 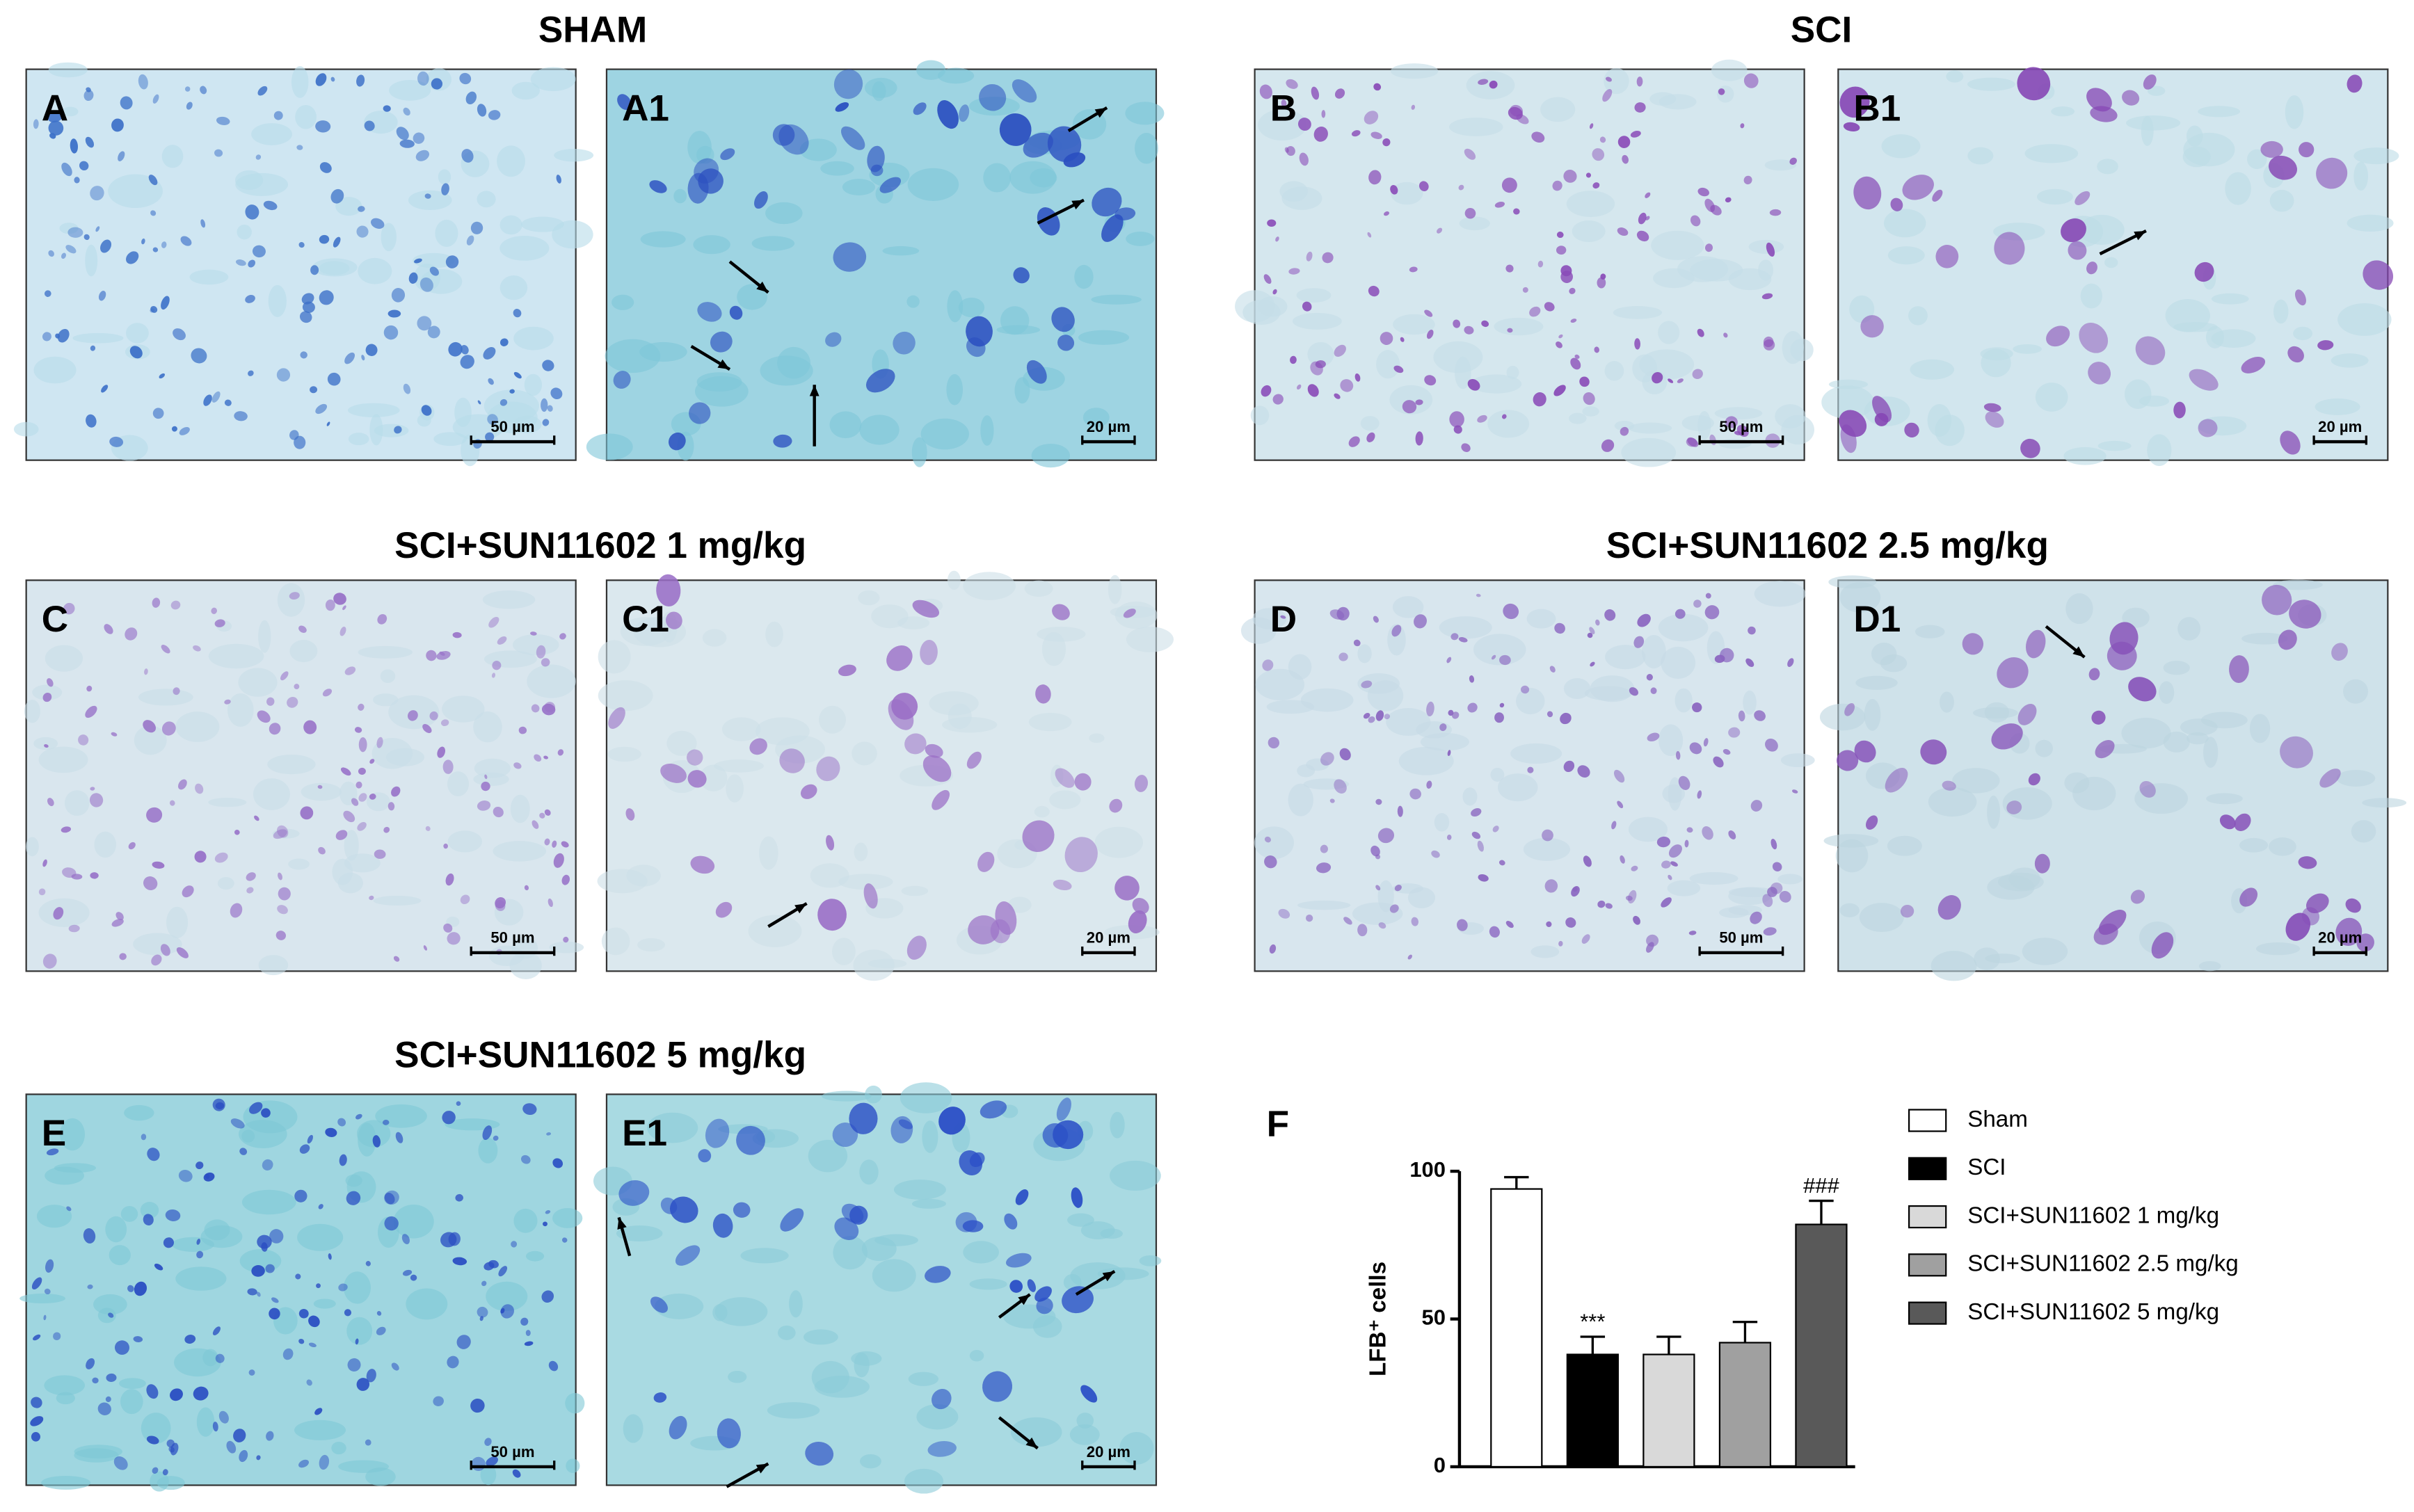 I want to click on y-axis-label: LFB⁺ cells, so click(x=1378, y=1319).